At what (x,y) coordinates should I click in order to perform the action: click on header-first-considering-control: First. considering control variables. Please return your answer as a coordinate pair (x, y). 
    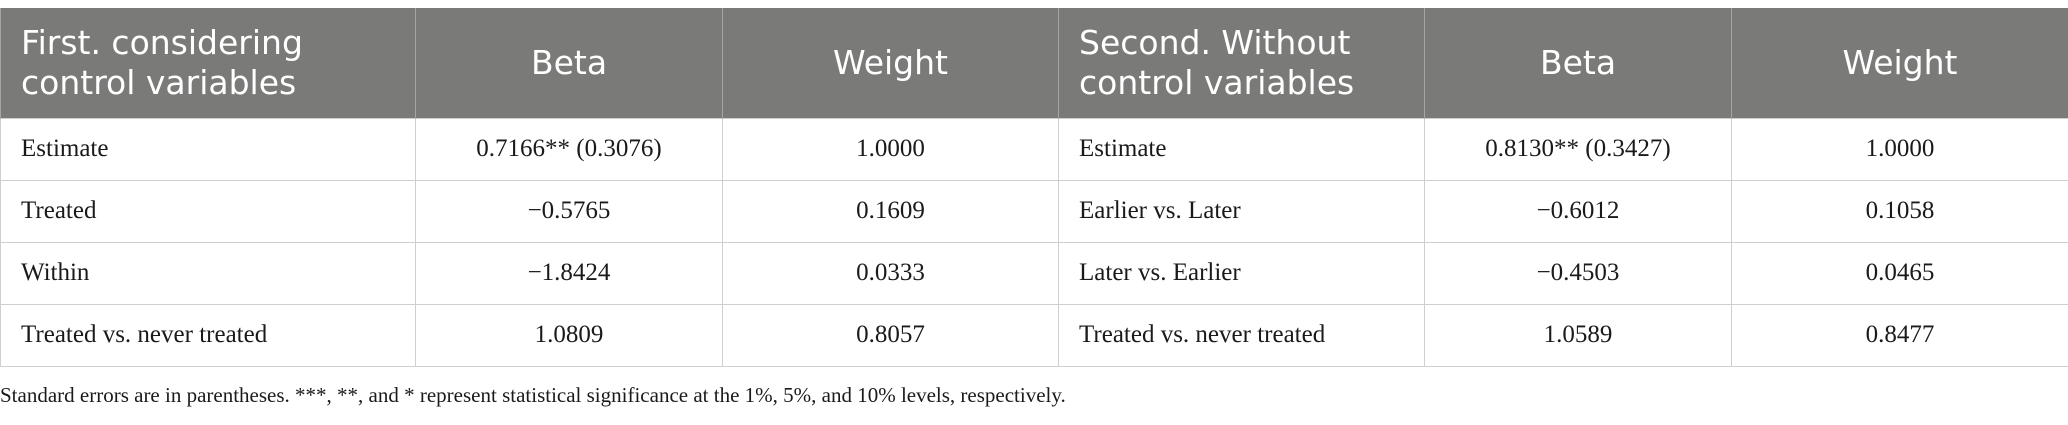
    Looking at the image, I should click on (208, 63).